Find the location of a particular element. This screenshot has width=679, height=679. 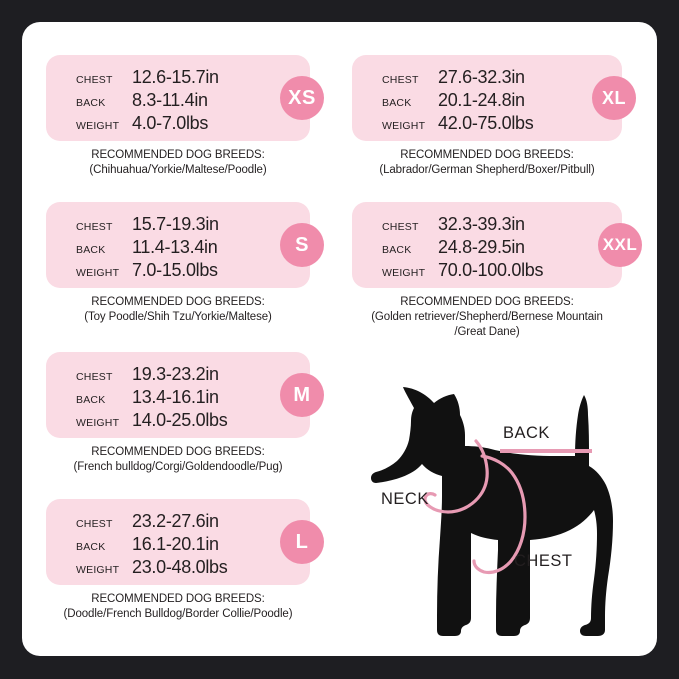

size-badge-xs: XS is located at coordinates (302, 98).